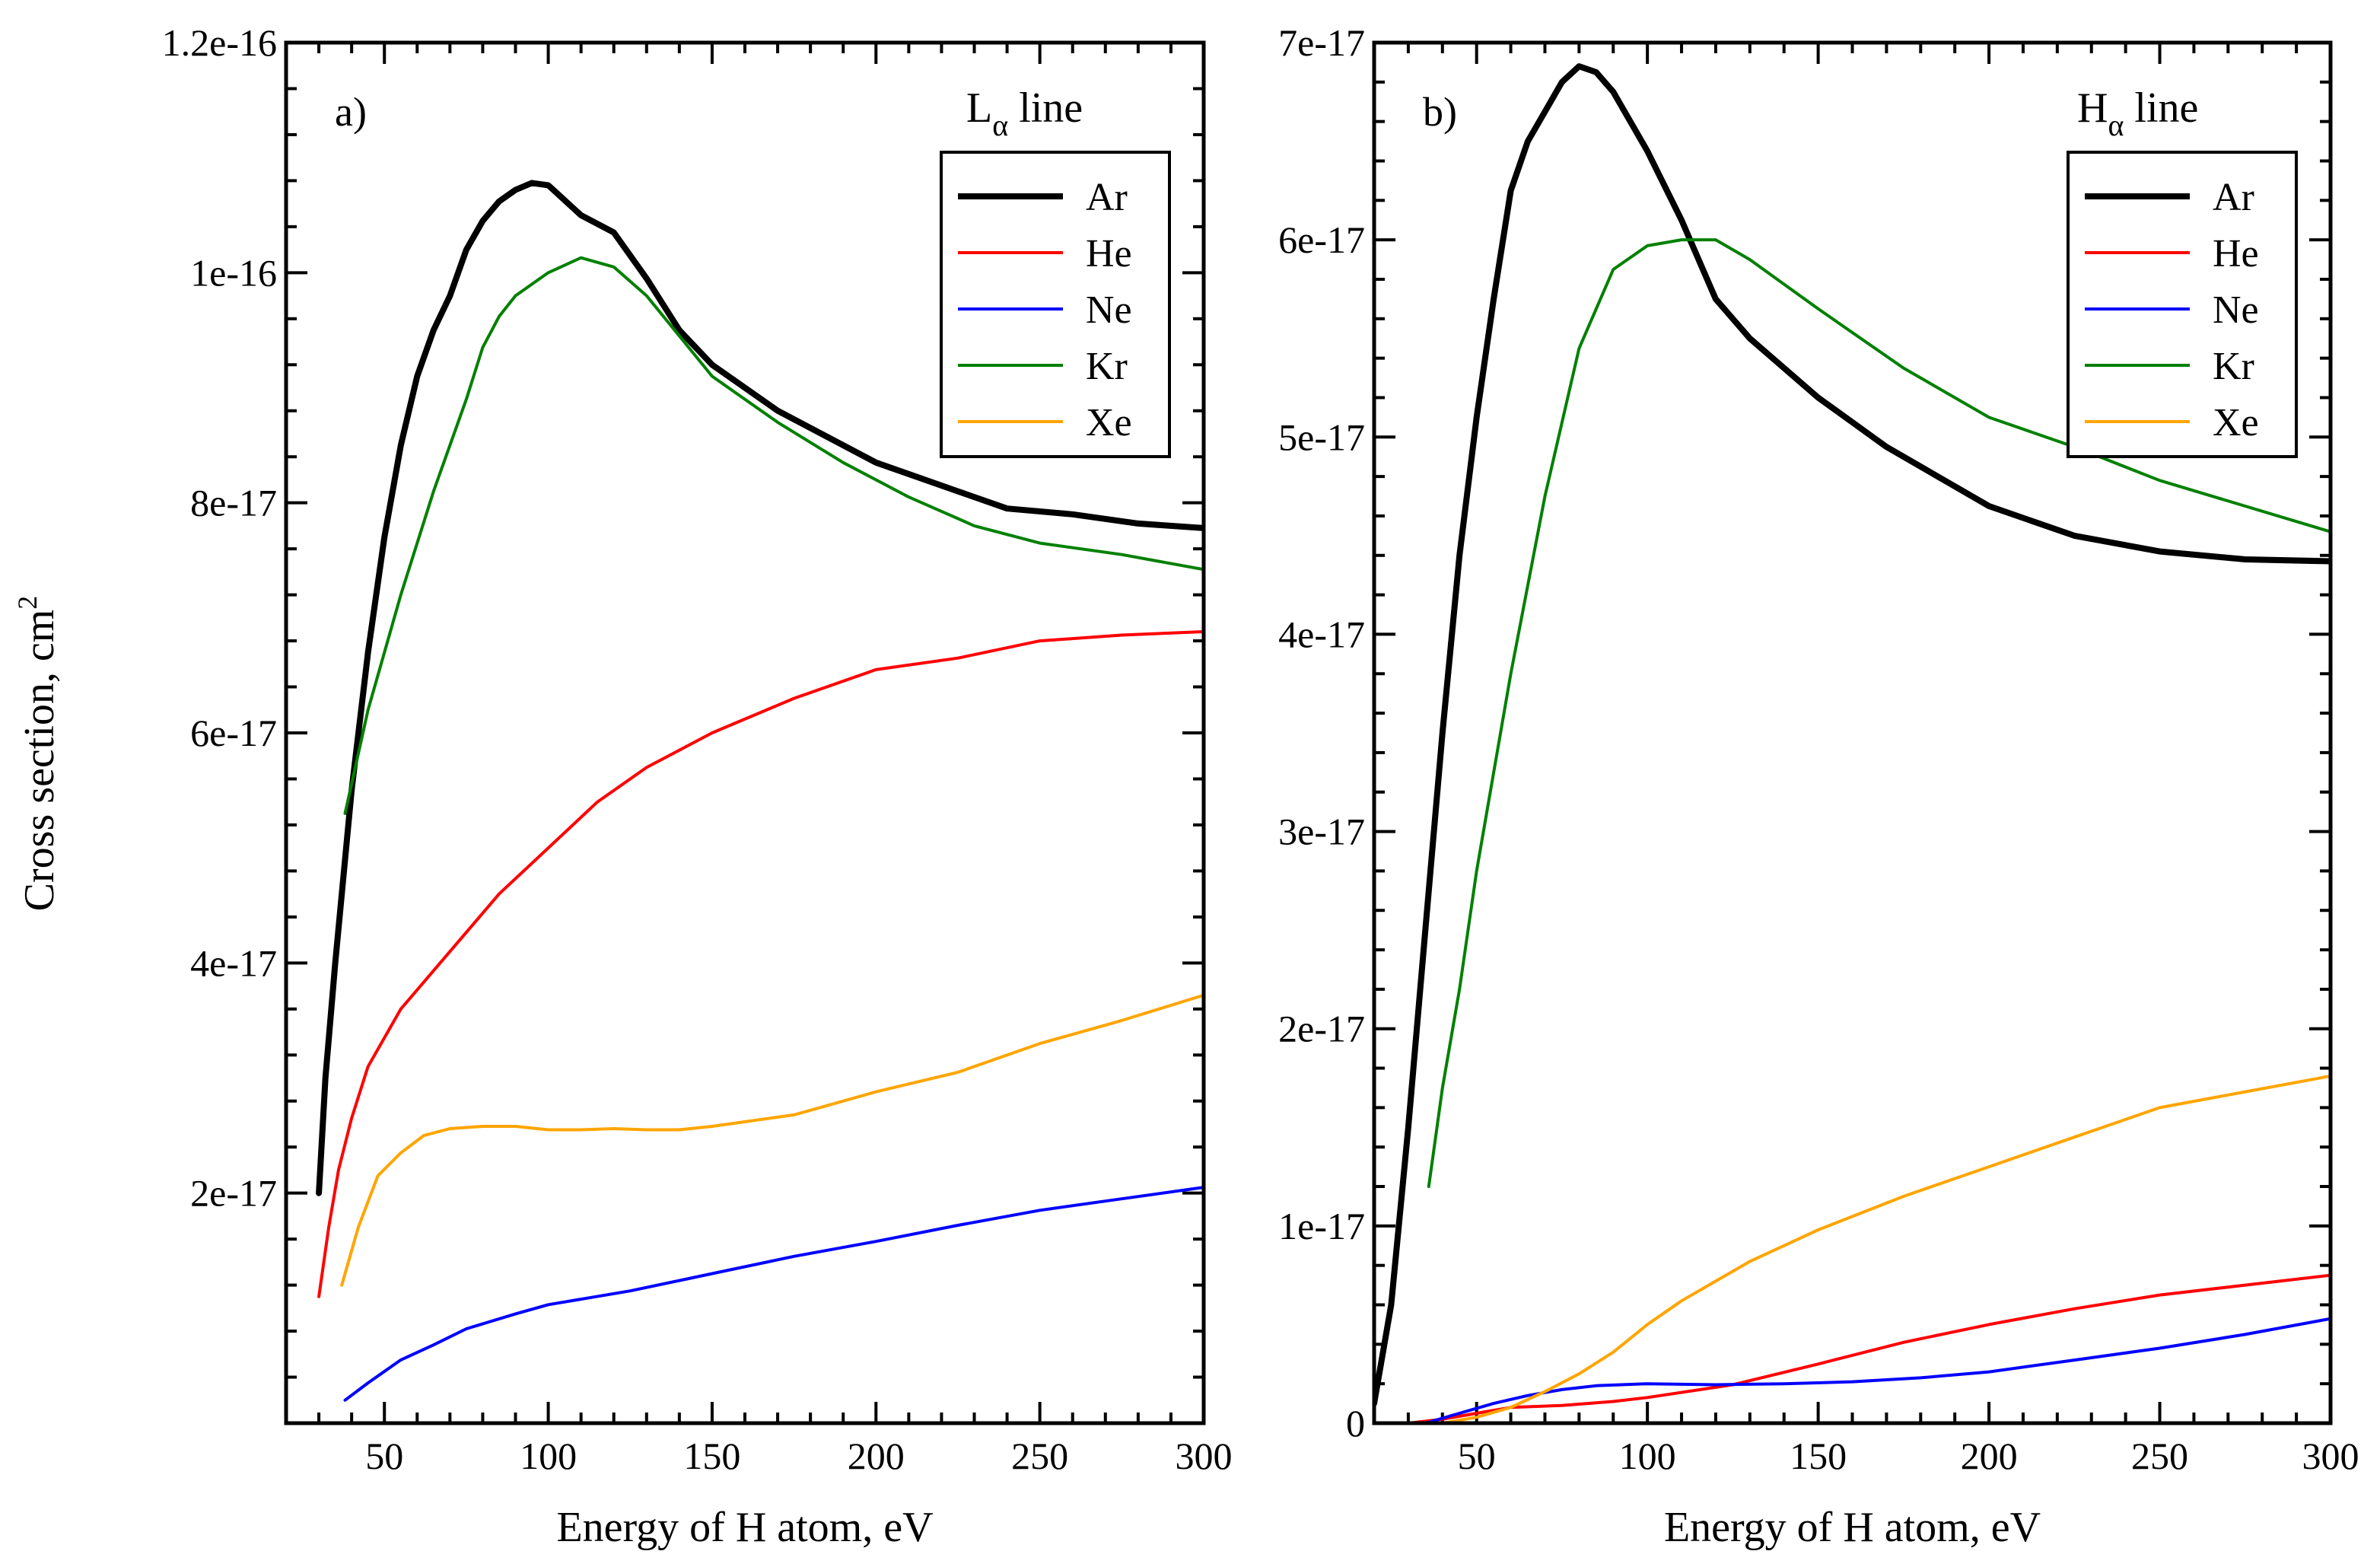 The width and height of the screenshot is (2380, 1567). What do you see at coordinates (1440, 112) in the screenshot?
I see `panel-label: b)` at bounding box center [1440, 112].